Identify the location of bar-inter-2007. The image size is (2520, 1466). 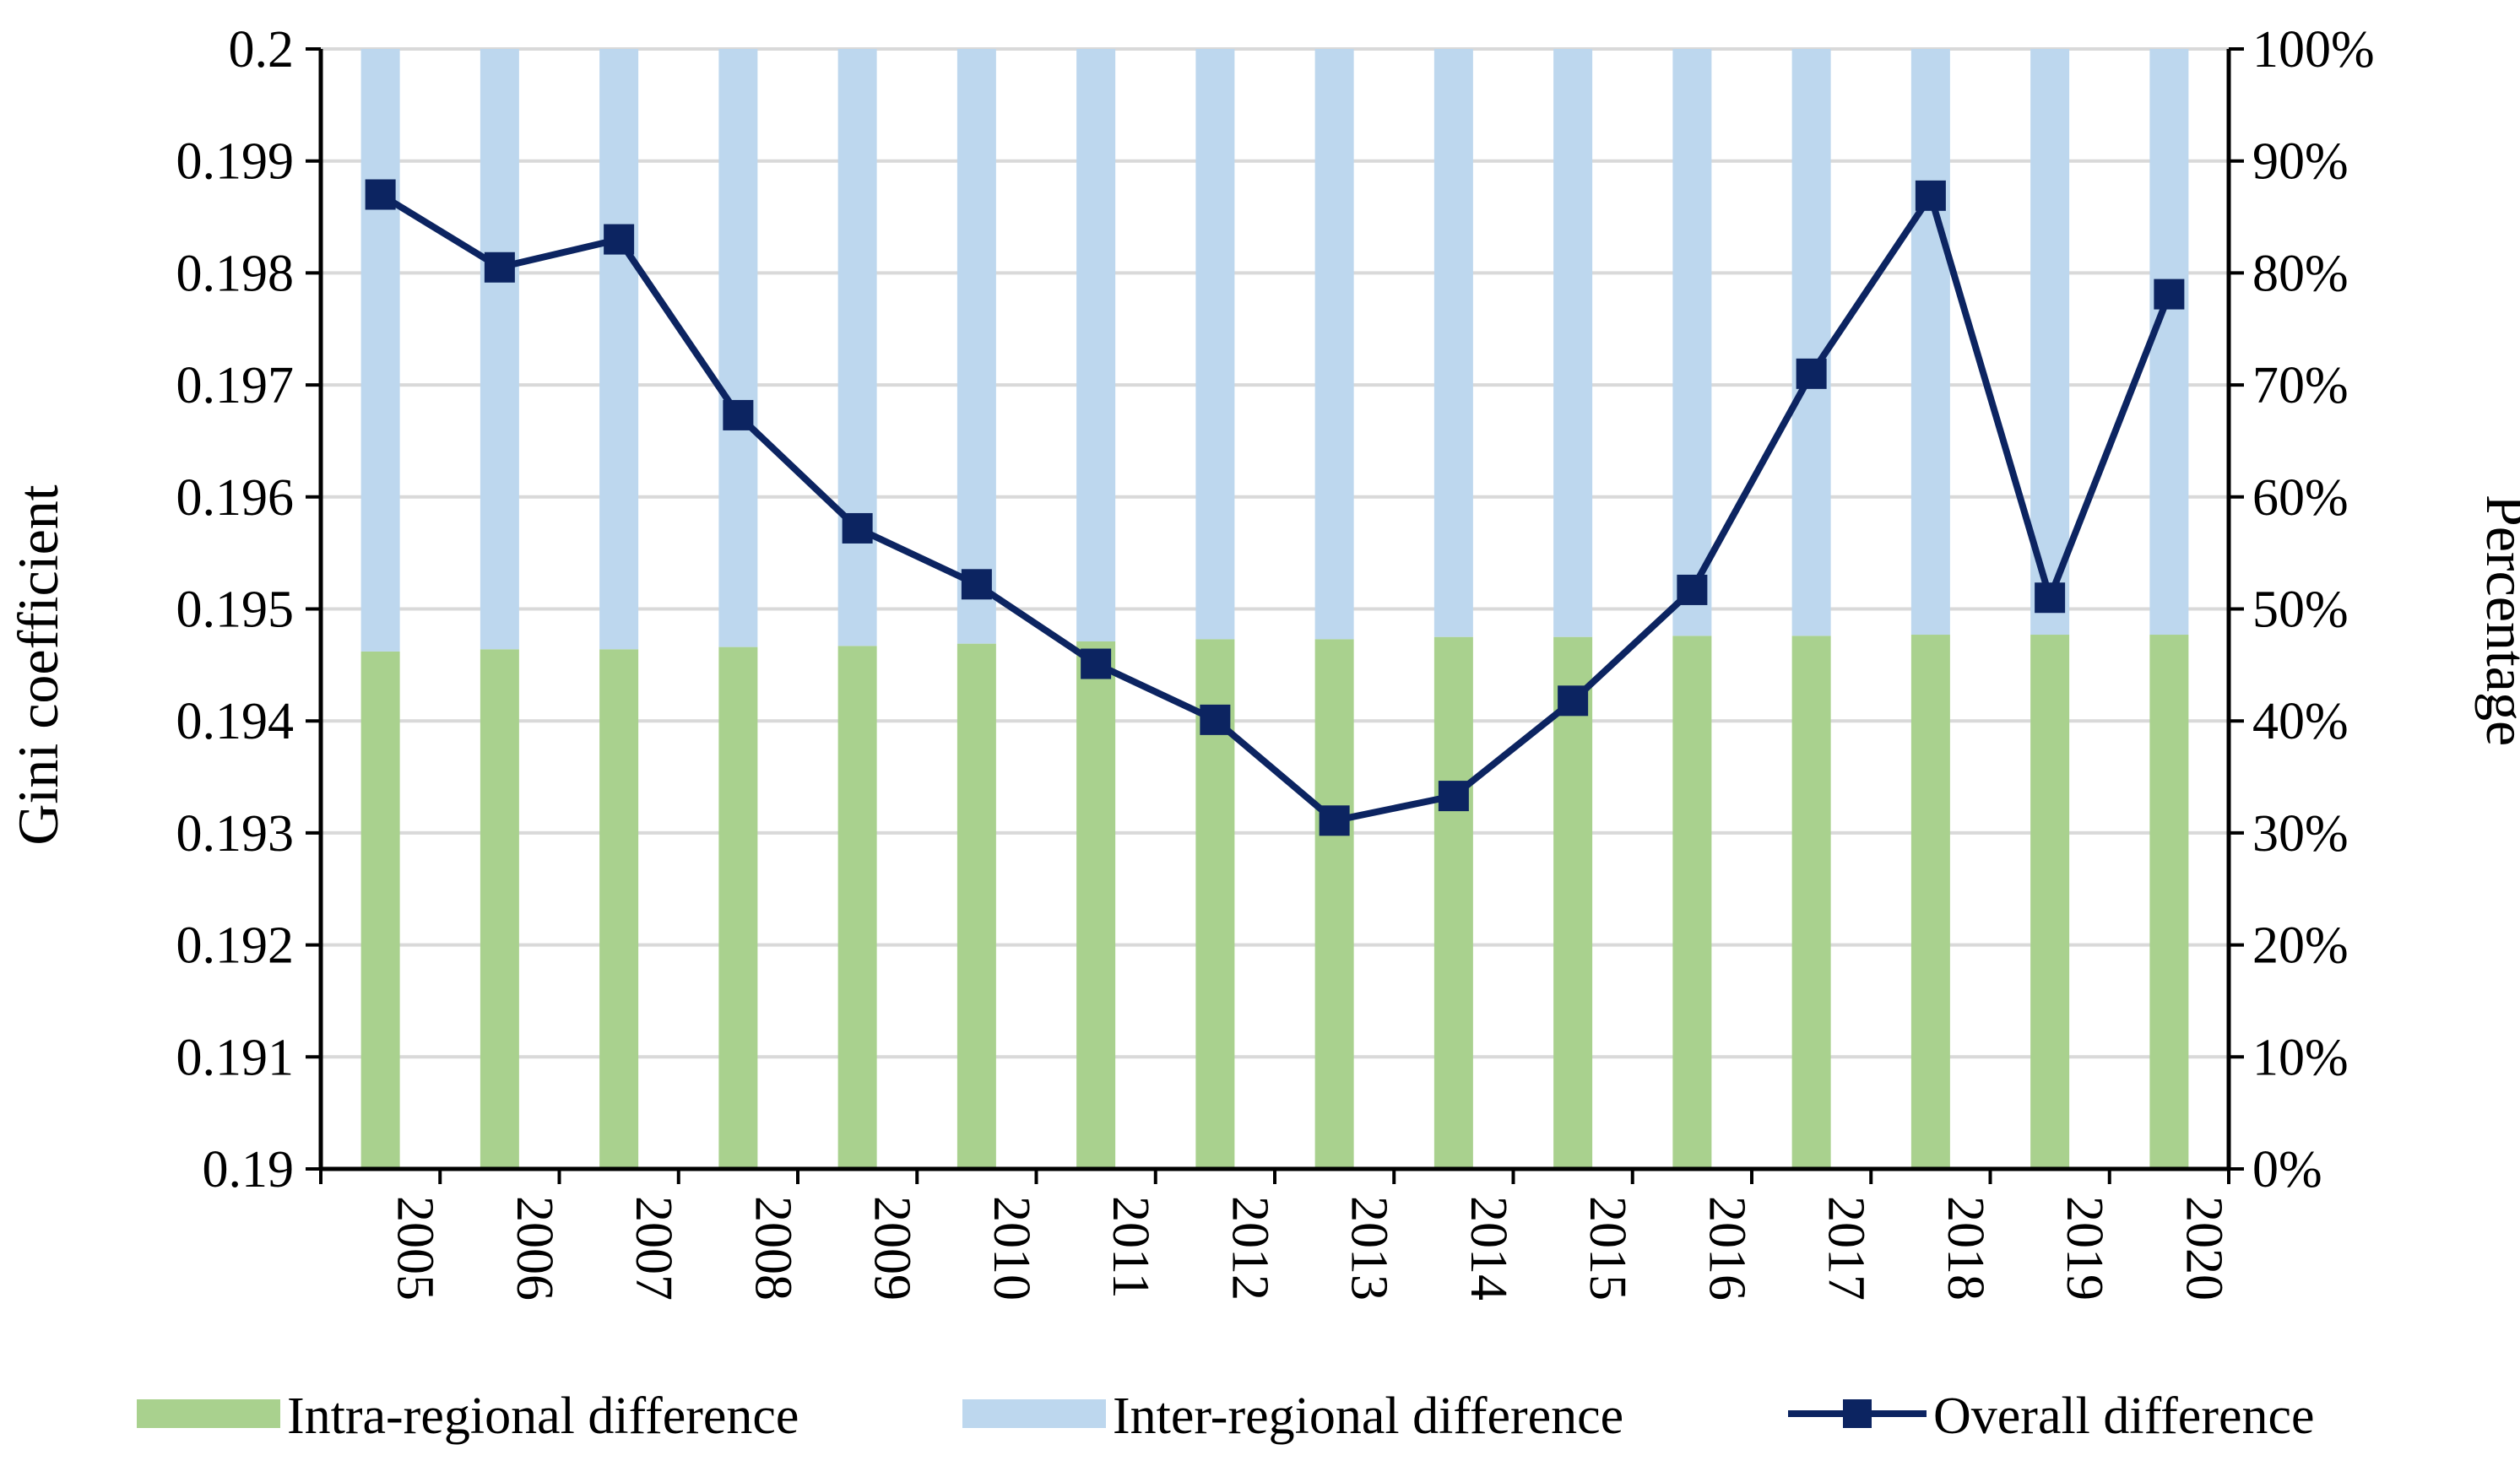
(619, 349).